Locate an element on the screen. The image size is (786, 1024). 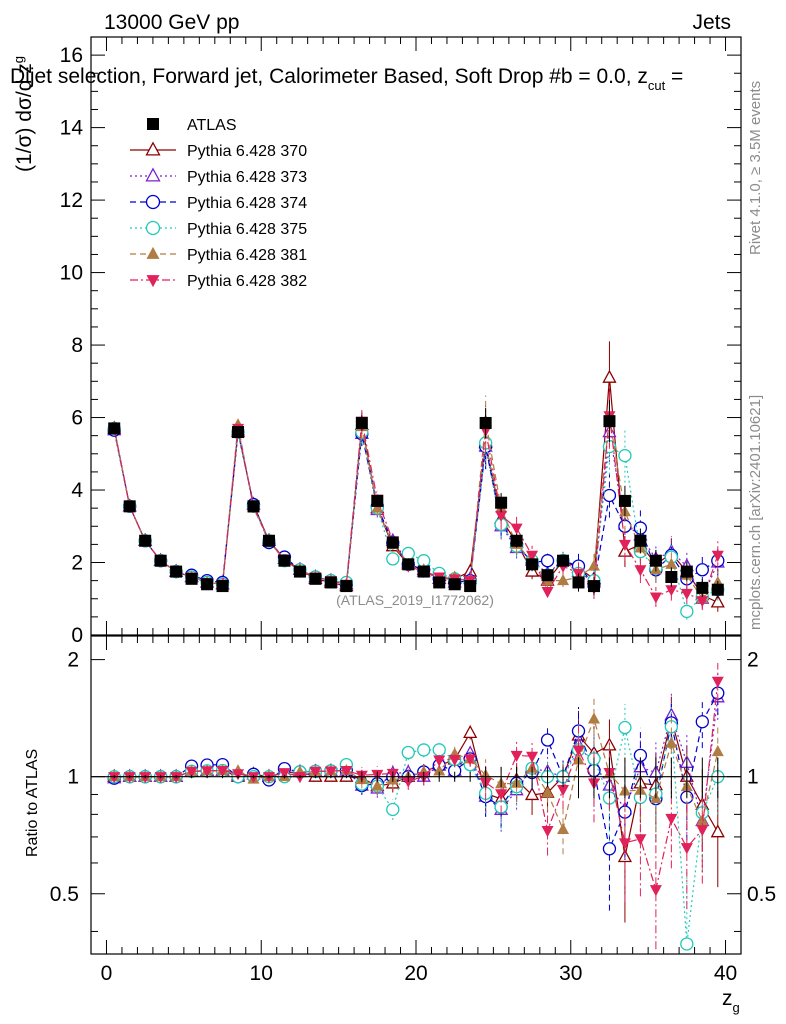
main-y-tick-label: 2 is located at coordinates (77, 563).